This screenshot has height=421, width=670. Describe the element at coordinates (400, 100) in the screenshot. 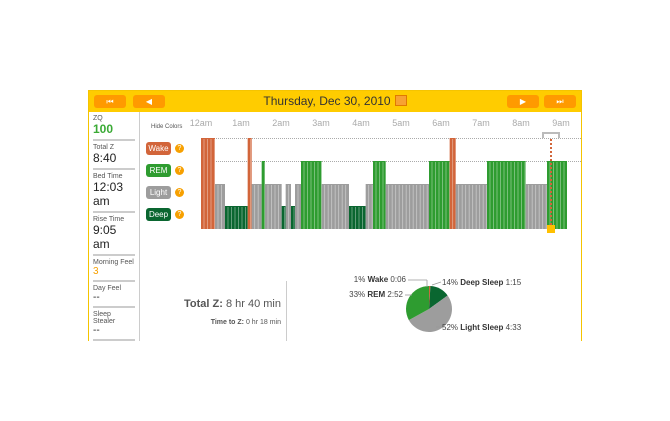

I see `calendar-icon` at that location.